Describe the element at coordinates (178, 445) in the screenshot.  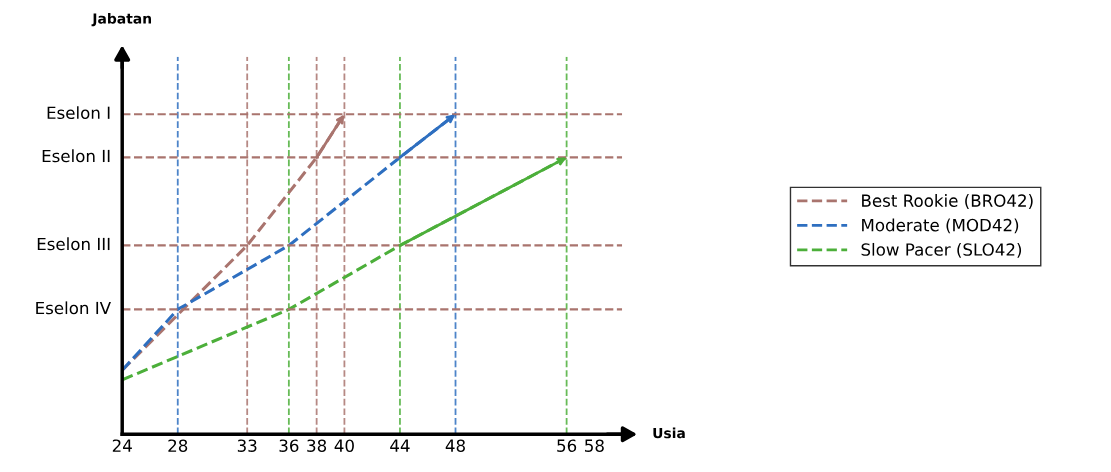
I see `x-tick-label: 28` at that location.